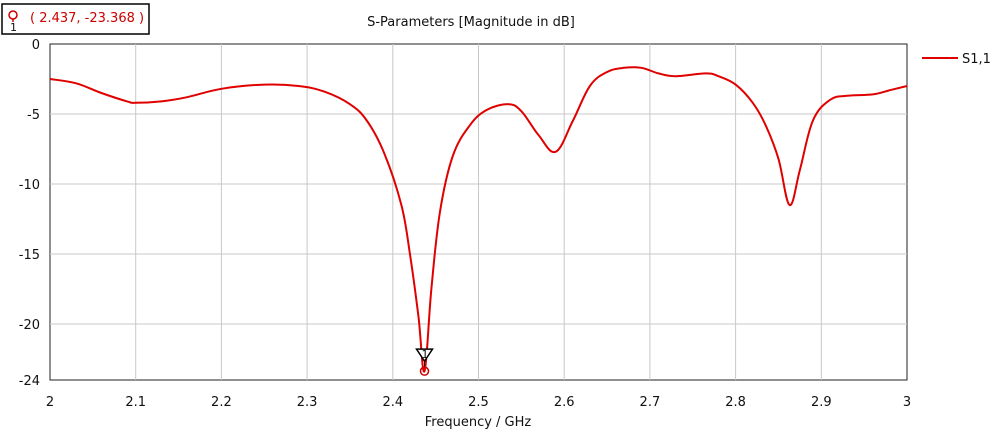 This screenshot has width=1000, height=431. What do you see at coordinates (478, 422) in the screenshot?
I see `x-axis-label: Frequency / GHz` at bounding box center [478, 422].